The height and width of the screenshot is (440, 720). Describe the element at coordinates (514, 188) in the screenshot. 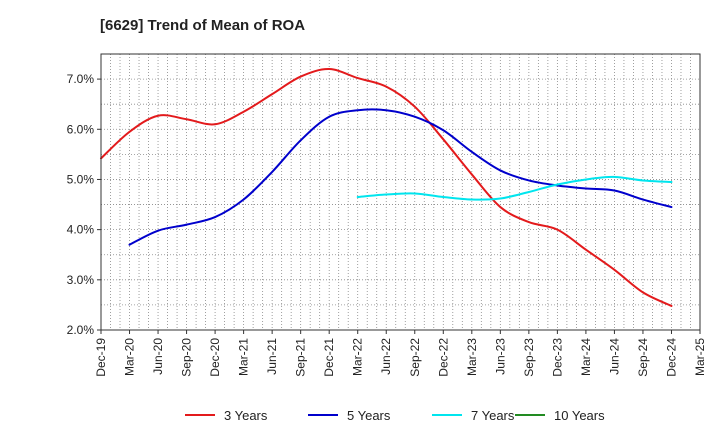

I see `series-line-7-years` at that location.